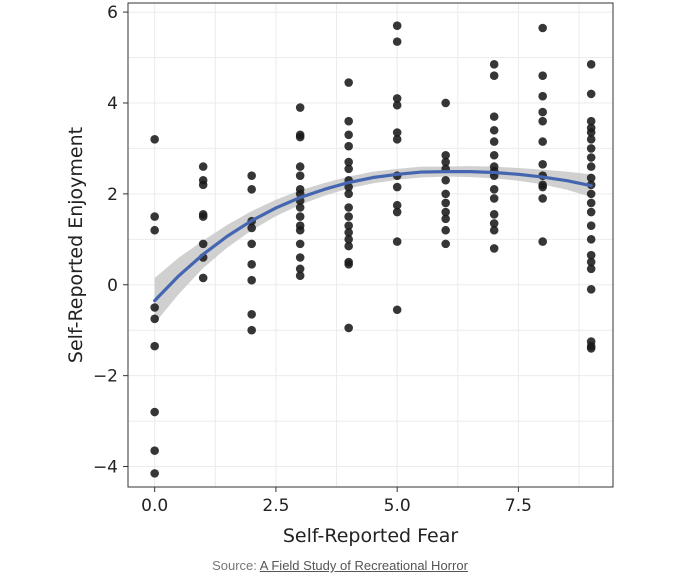  Describe the element at coordinates (112, 195) in the screenshot. I see `y-tick-label: 2` at that location.